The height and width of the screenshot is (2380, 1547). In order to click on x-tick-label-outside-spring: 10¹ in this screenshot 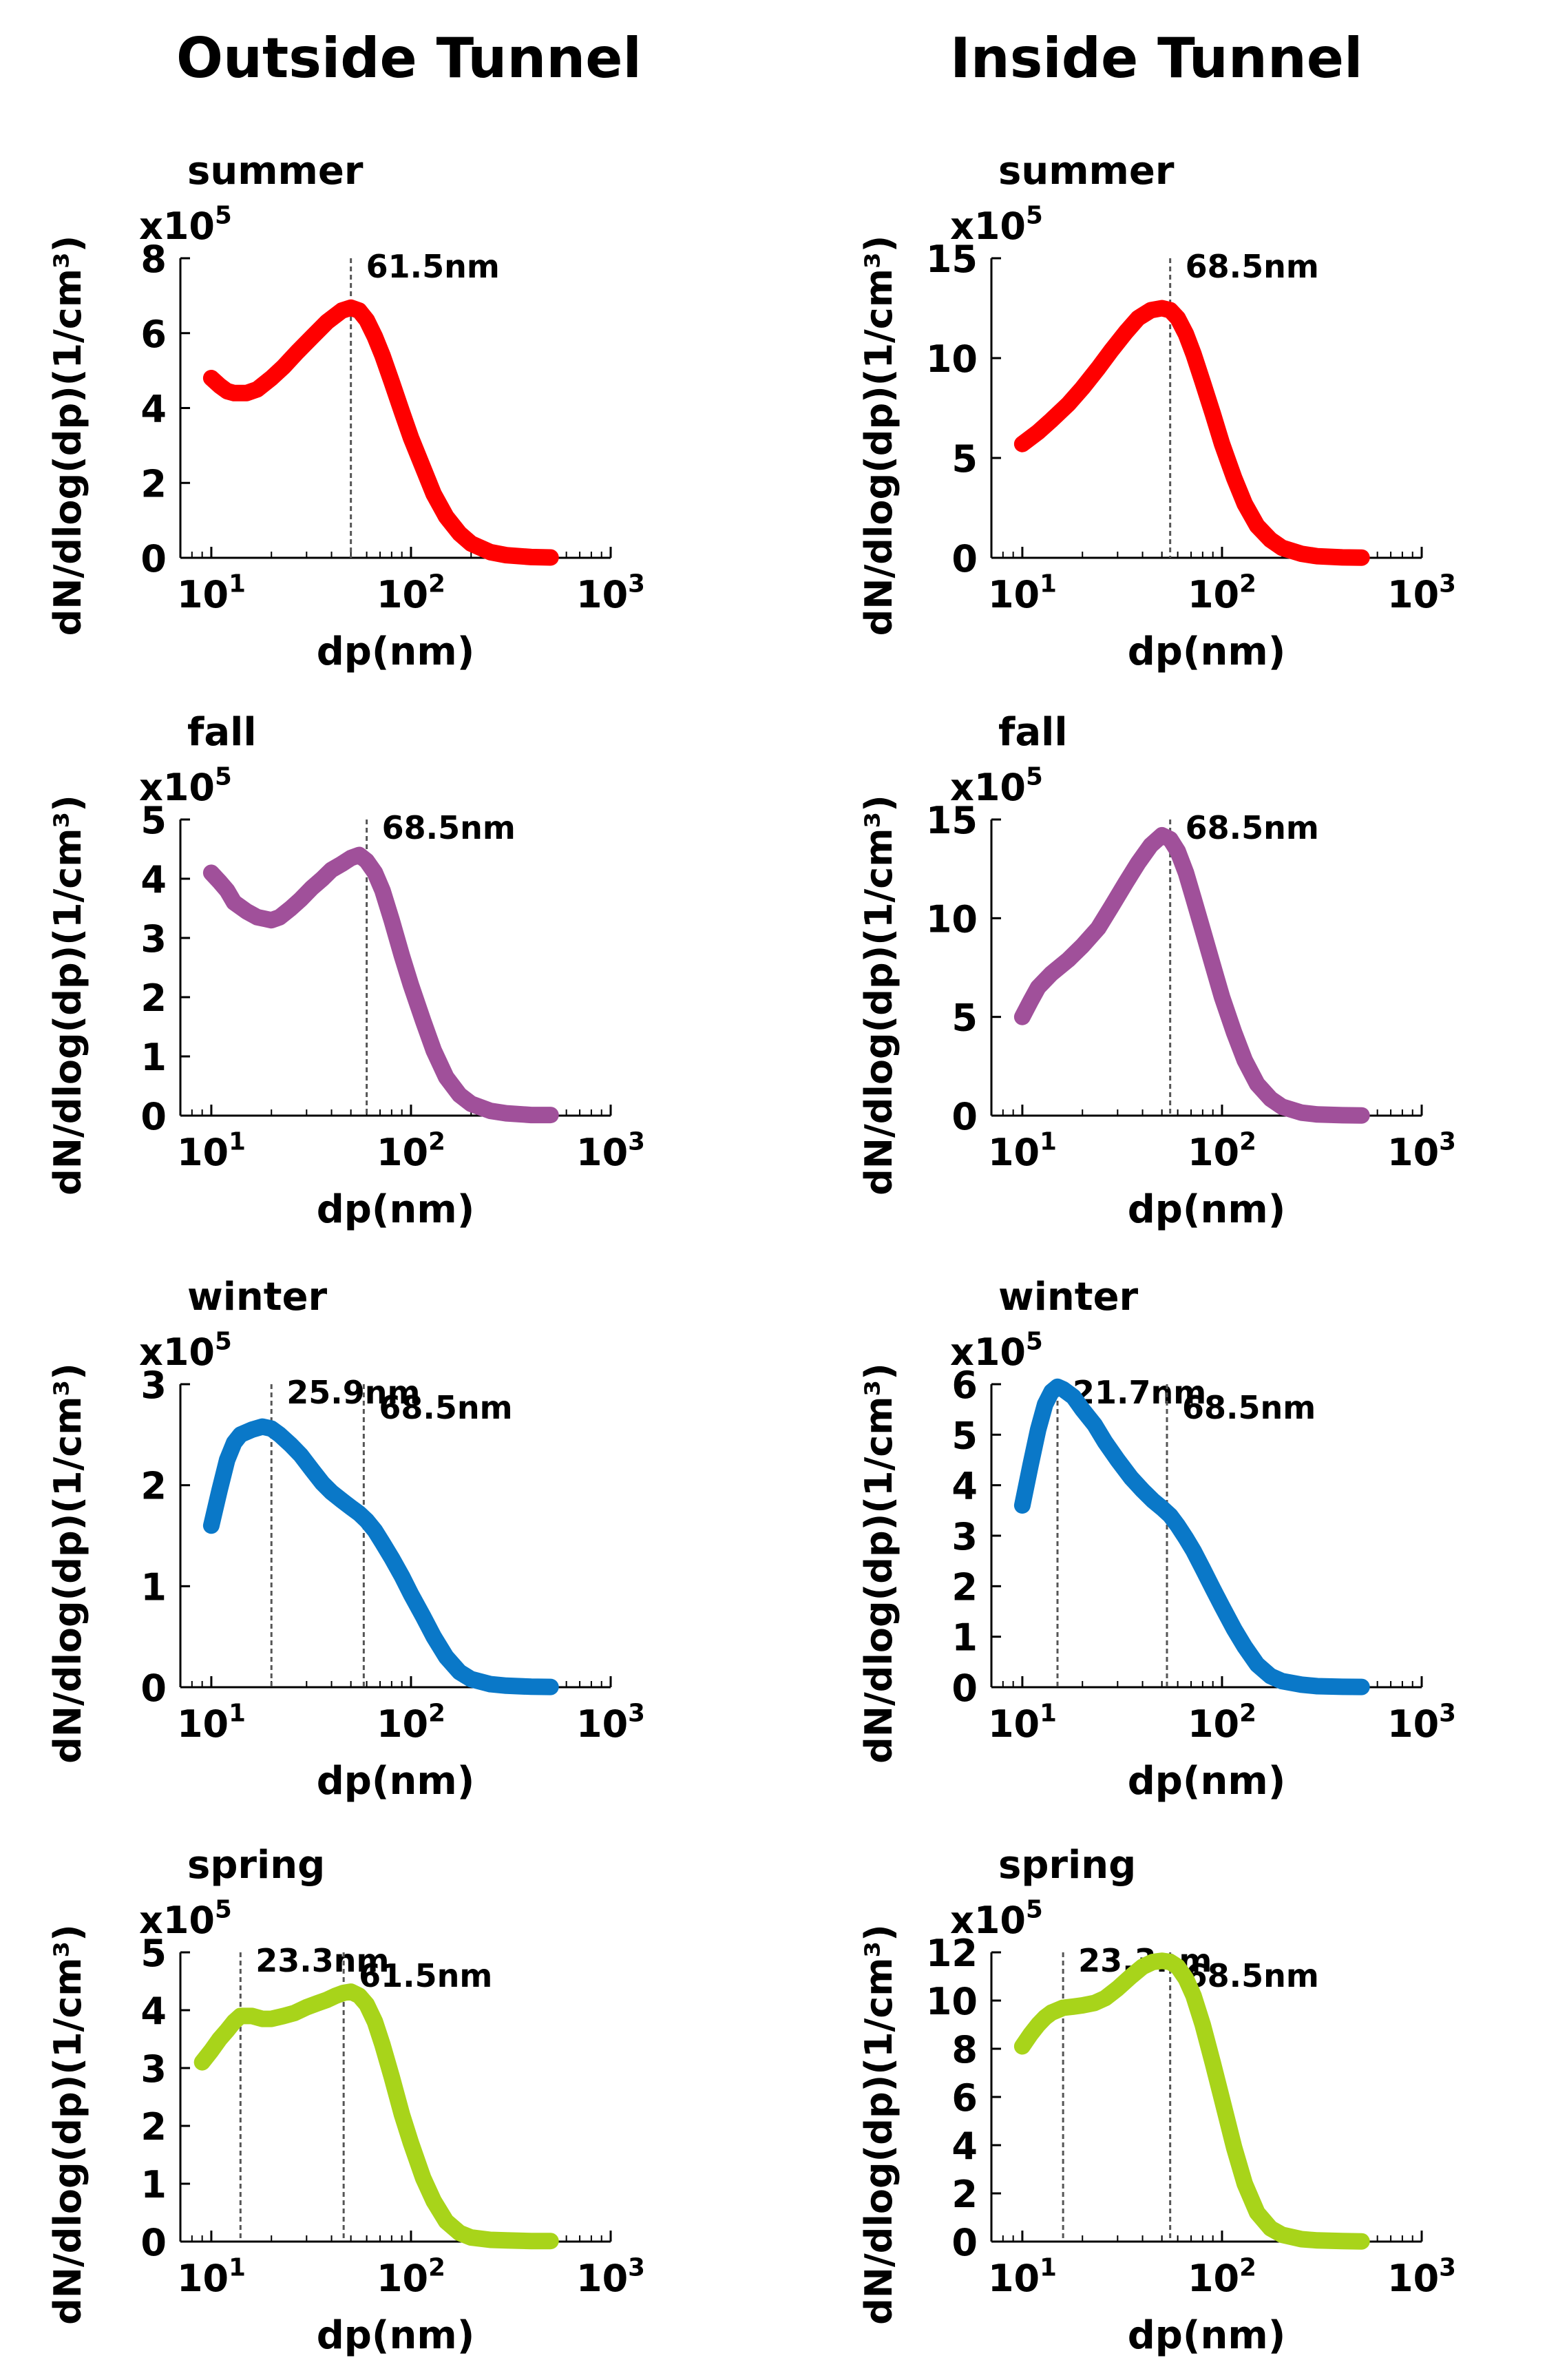, I will do `click(211, 2276)`.